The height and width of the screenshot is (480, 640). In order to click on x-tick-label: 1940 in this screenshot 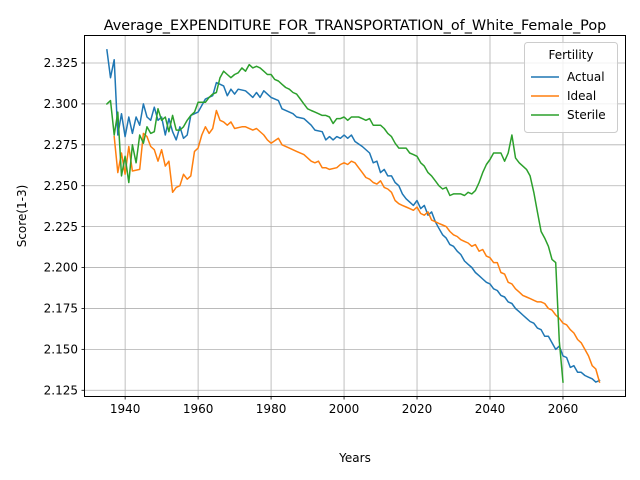, I will do `click(125, 409)`.